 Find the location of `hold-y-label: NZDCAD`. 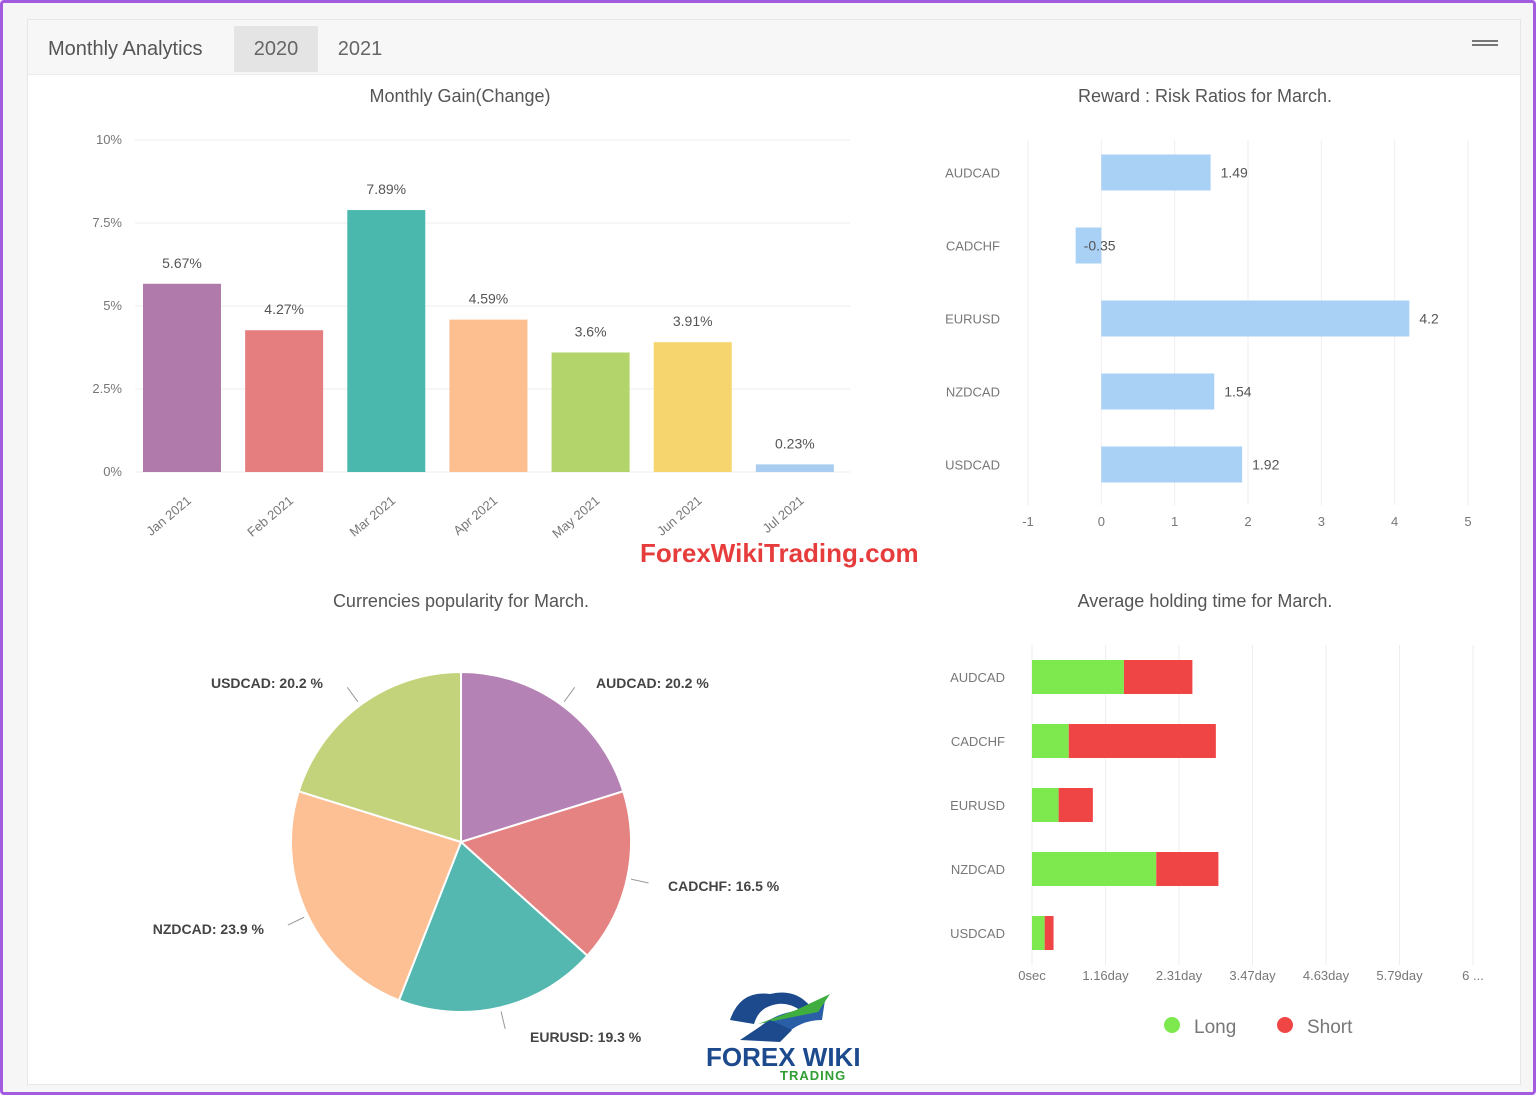

hold-y-label: NZDCAD is located at coordinates (978, 869).